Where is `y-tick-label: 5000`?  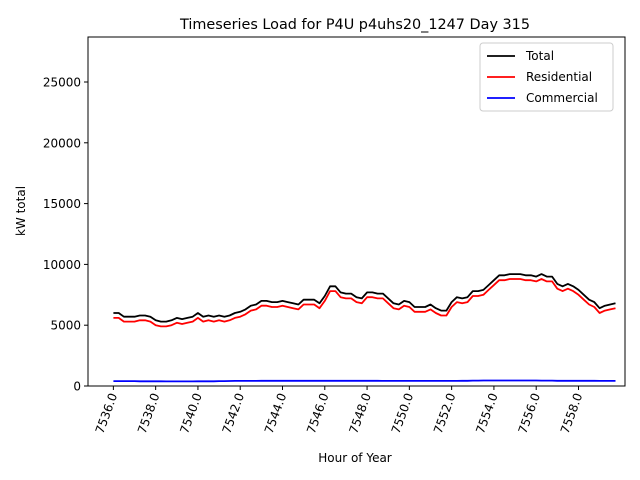
y-tick-label: 5000 is located at coordinates (65, 326).